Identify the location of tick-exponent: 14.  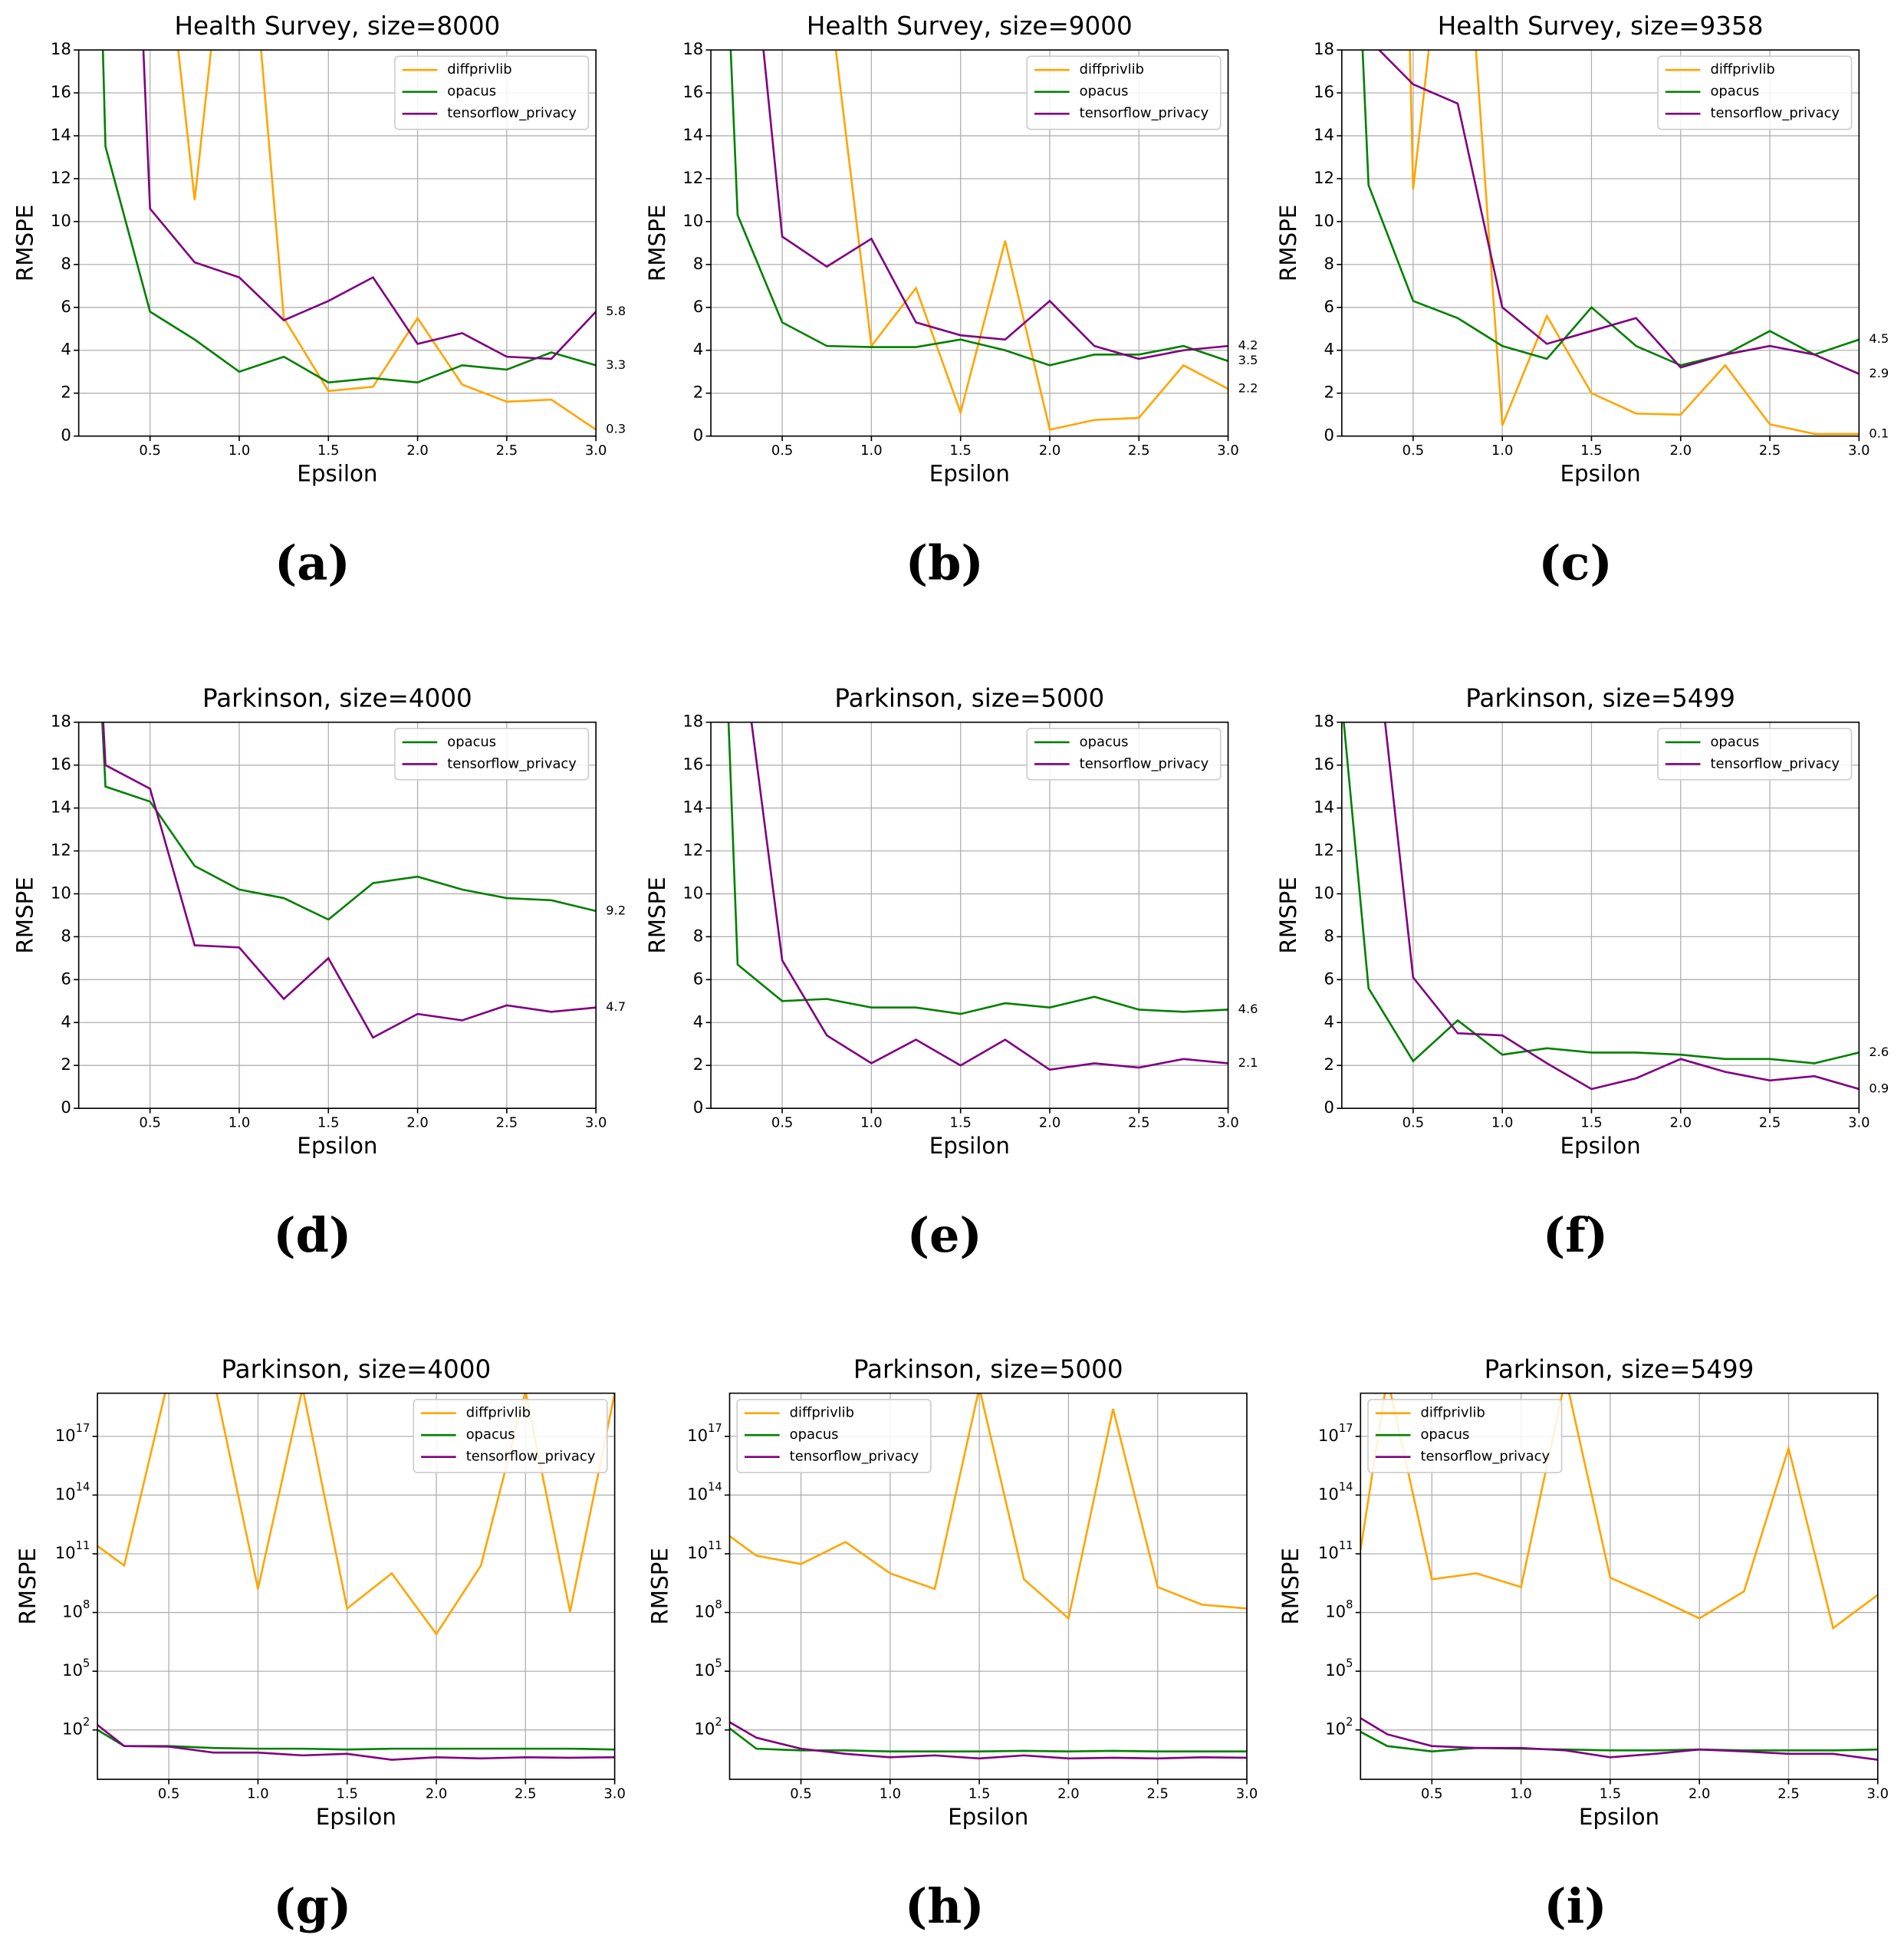
(715, 1487).